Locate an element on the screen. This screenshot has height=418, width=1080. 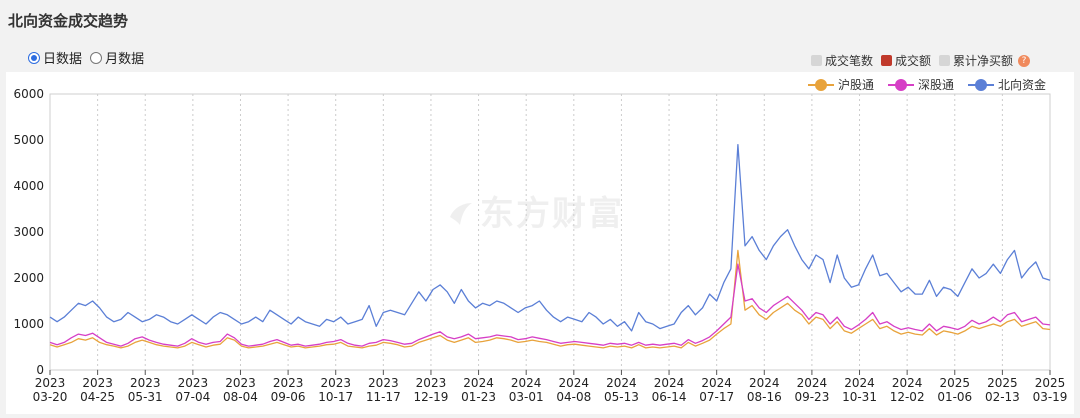
legend-marker-sz is located at coordinates (900, 84).